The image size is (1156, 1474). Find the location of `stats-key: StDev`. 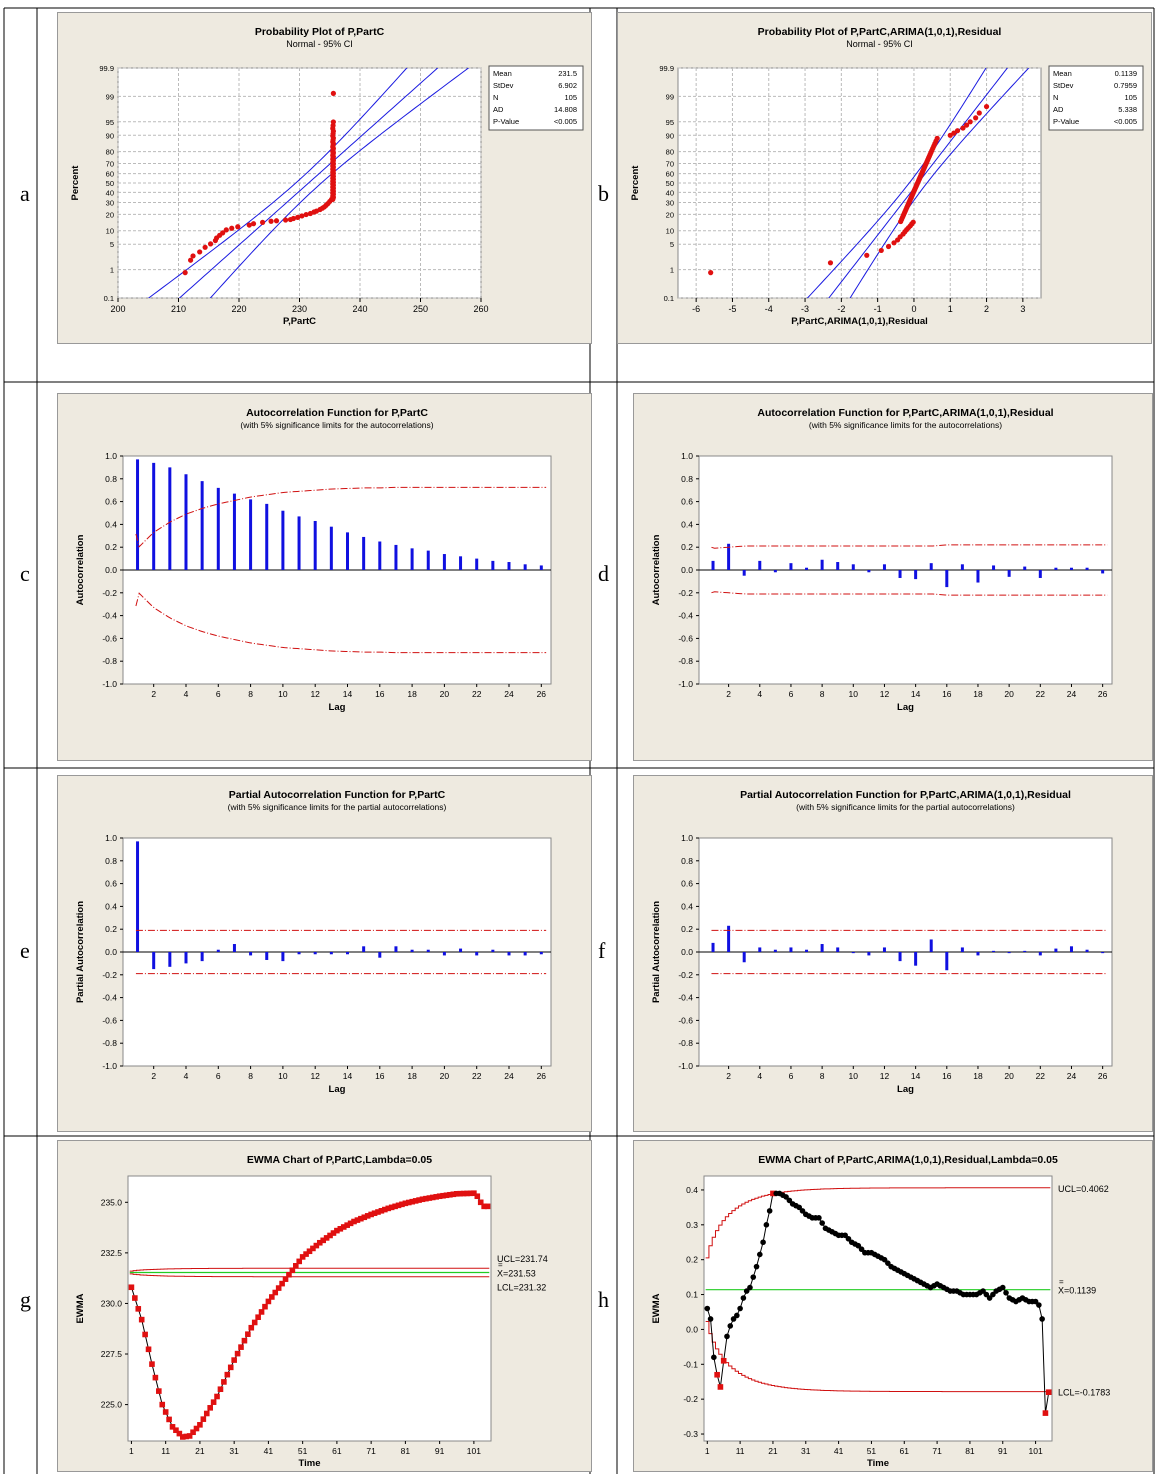

stats-key: StDev is located at coordinates (1063, 85).